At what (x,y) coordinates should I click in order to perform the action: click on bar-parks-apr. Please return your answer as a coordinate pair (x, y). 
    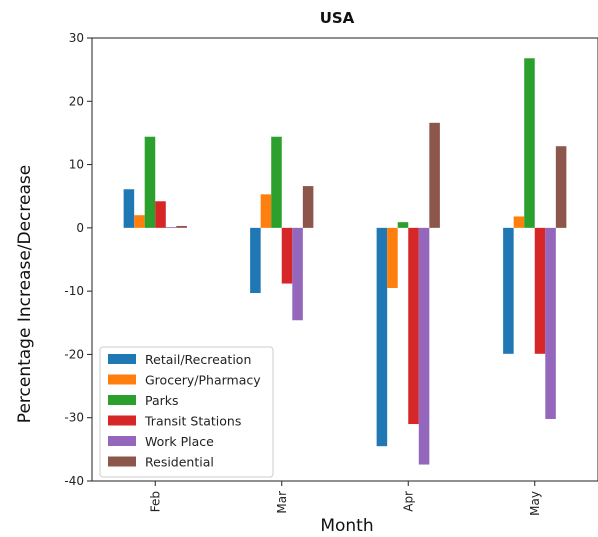
    Looking at the image, I should click on (403, 225).